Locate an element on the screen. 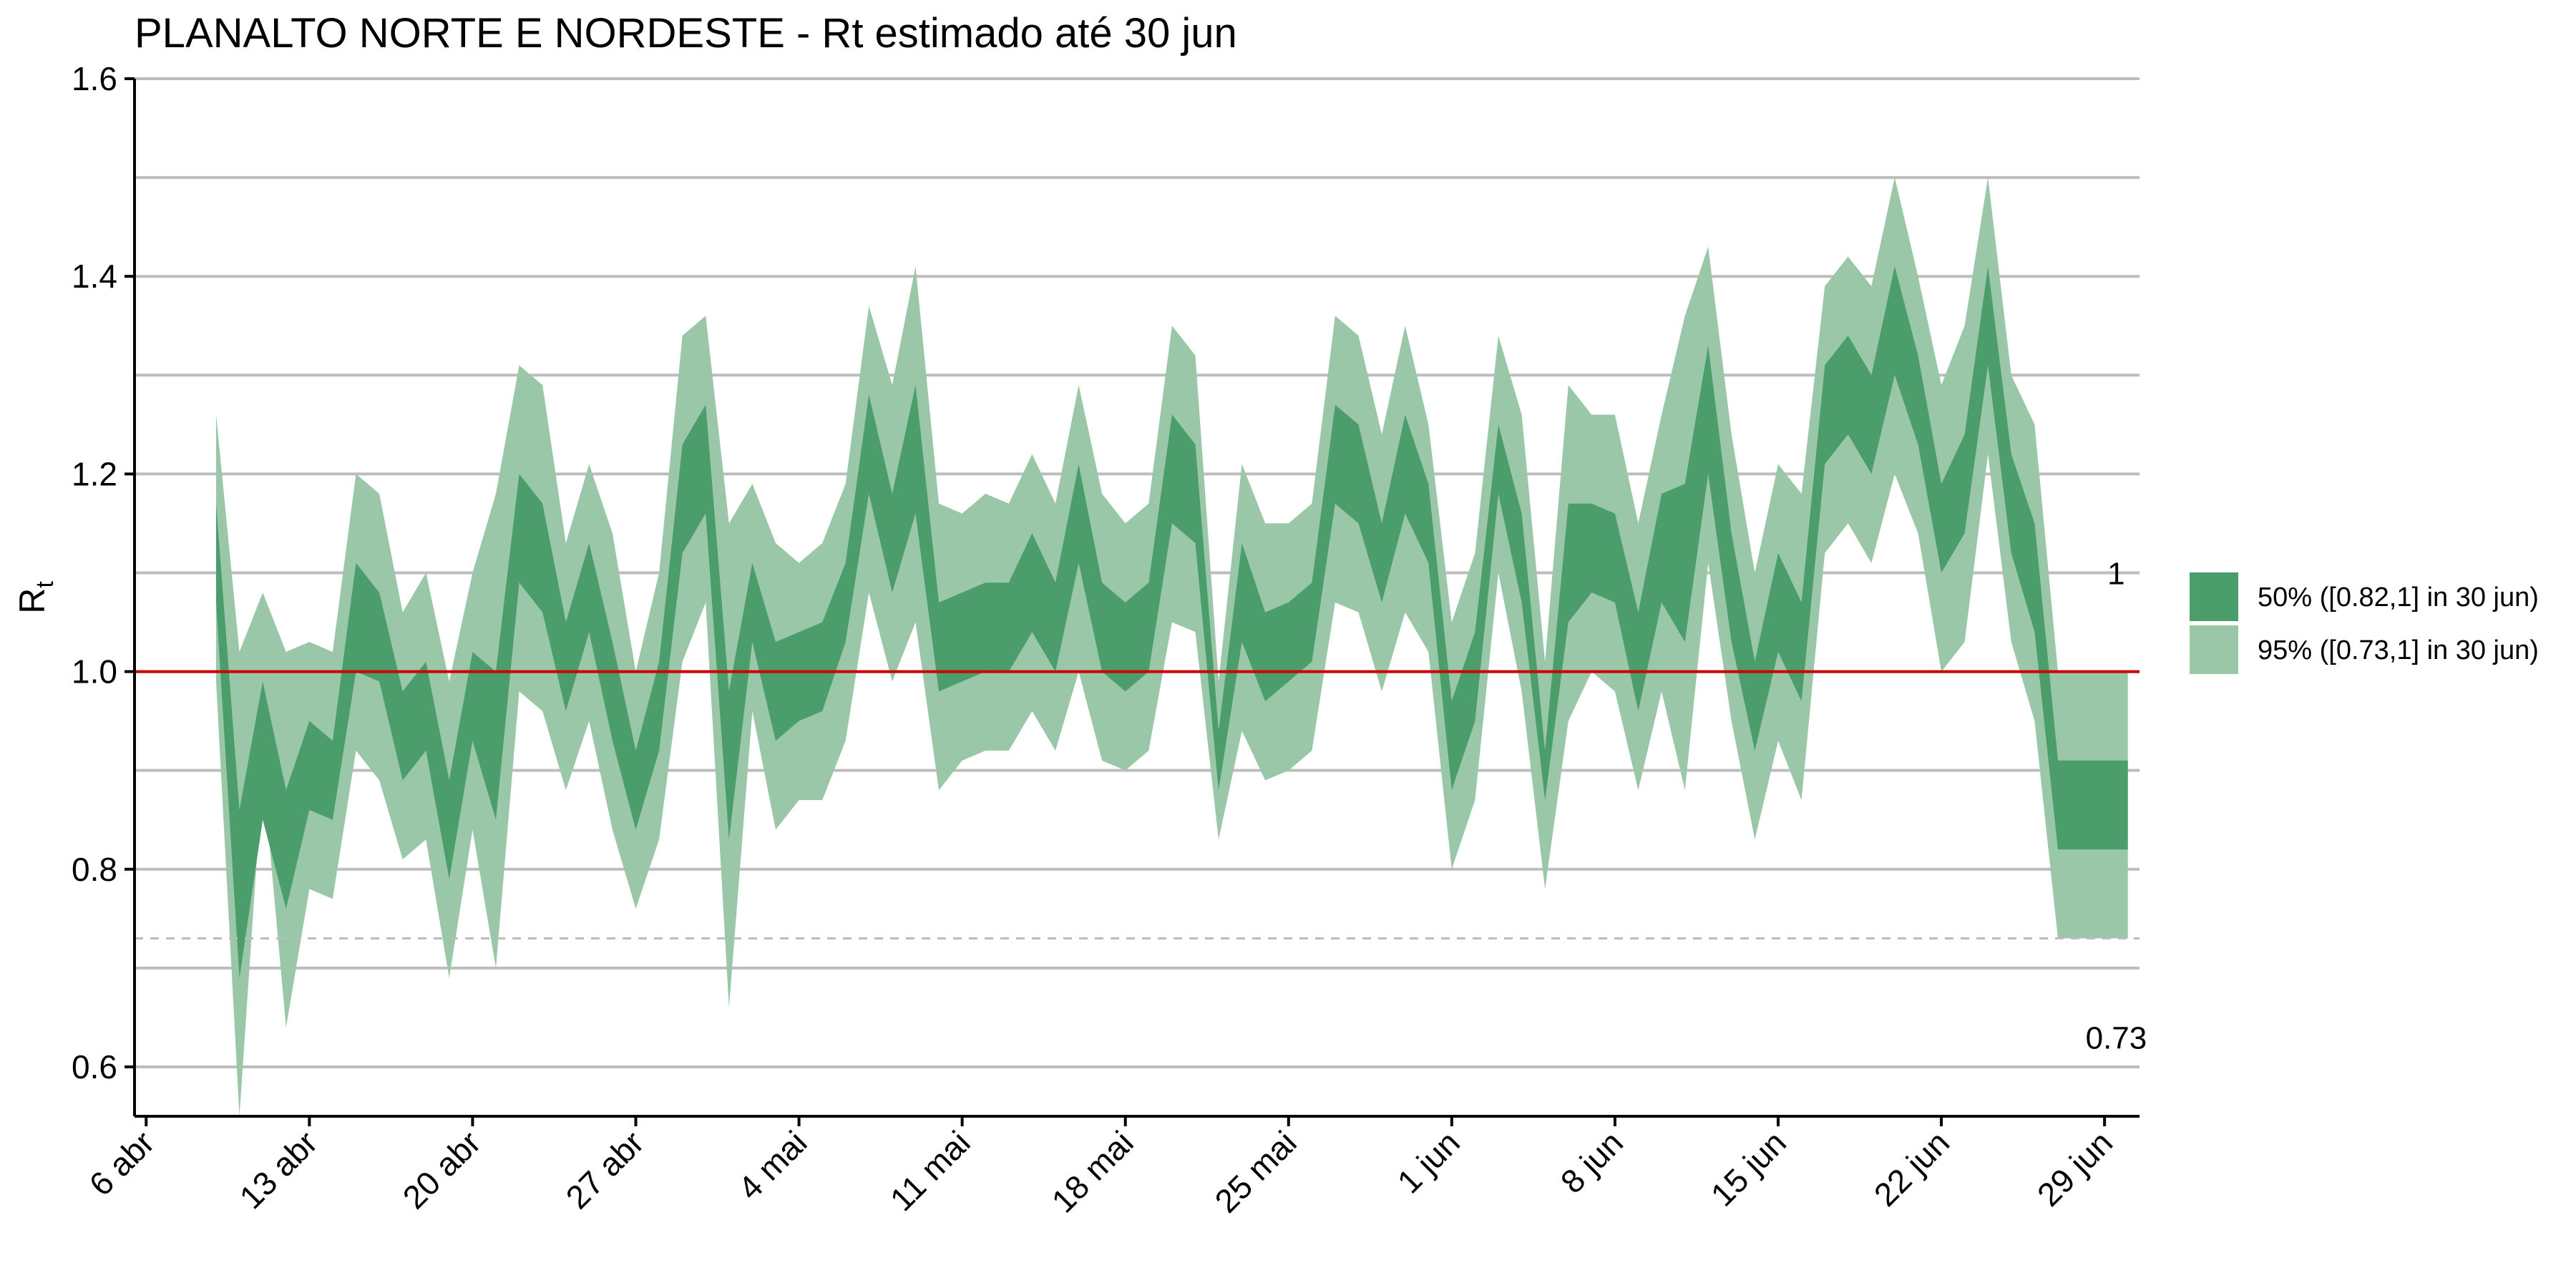  x-tick-label: 6 abr is located at coordinates (122, 1163).